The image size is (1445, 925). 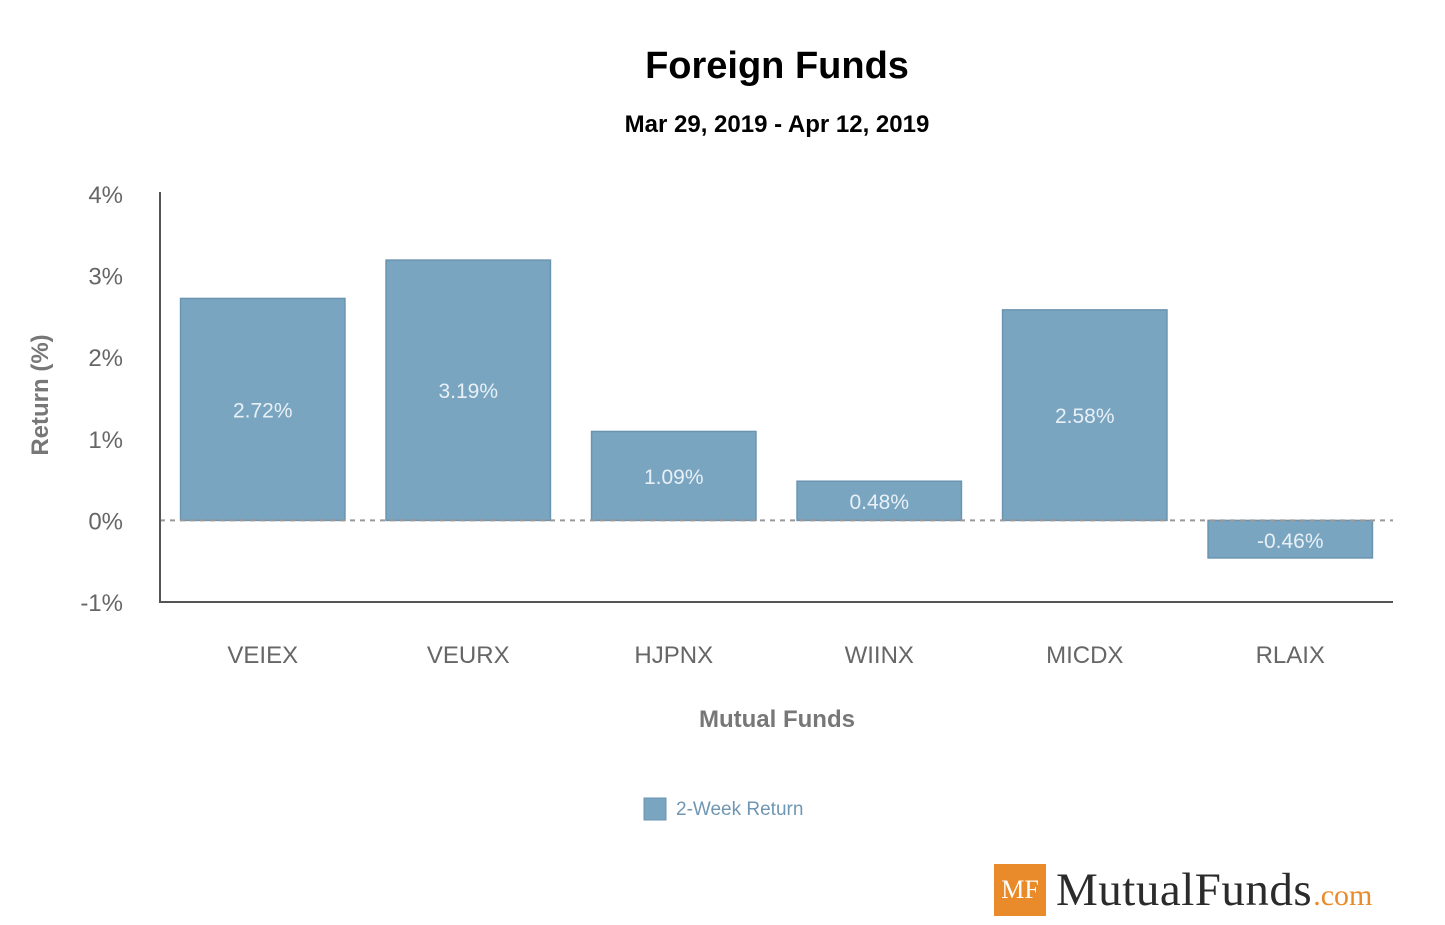 What do you see at coordinates (105, 440) in the screenshot?
I see `y-tick-label: 1%` at bounding box center [105, 440].